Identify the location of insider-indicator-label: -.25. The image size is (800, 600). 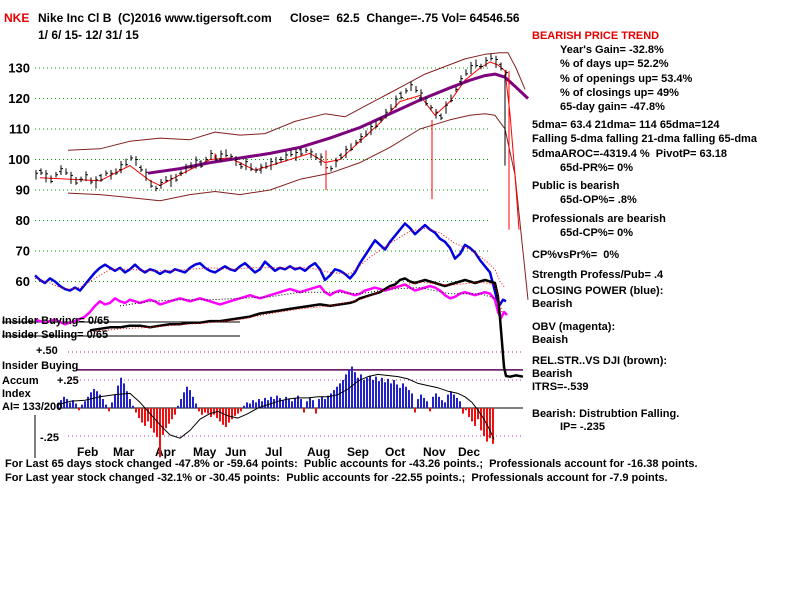
(49, 438).